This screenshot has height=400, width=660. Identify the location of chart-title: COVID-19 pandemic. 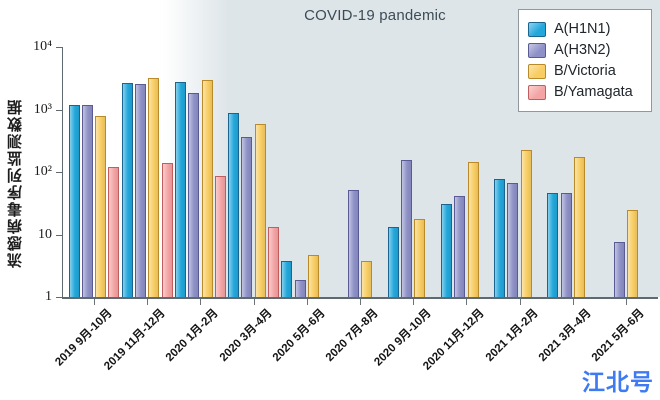
(375, 15).